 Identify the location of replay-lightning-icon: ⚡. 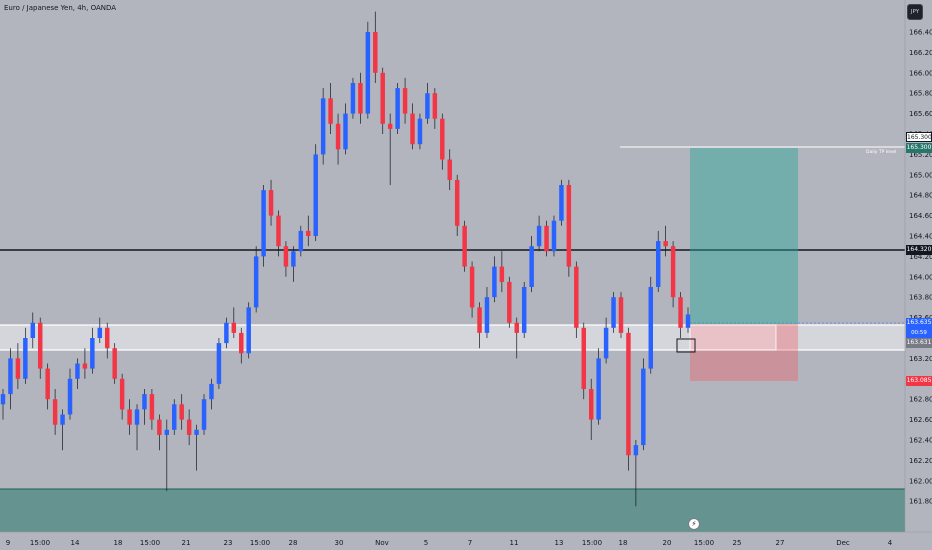
(694, 524).